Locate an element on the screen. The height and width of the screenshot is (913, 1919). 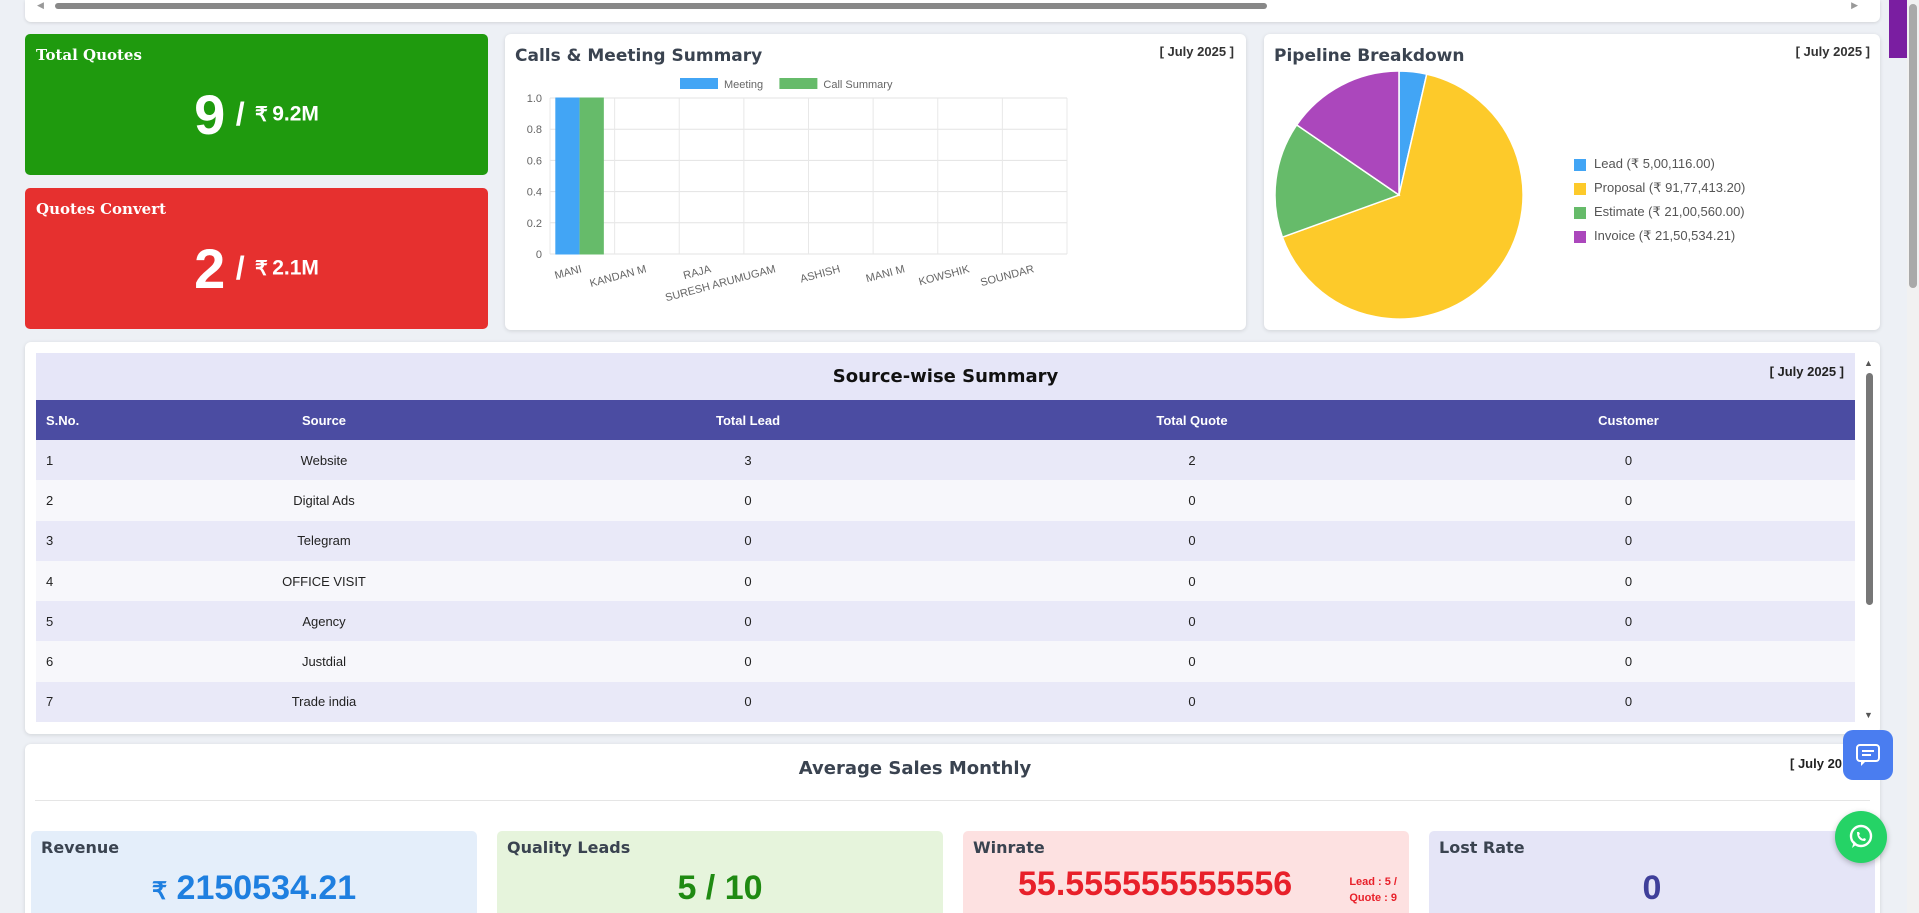
page-scrollbar-thumb is located at coordinates (1913, 146).